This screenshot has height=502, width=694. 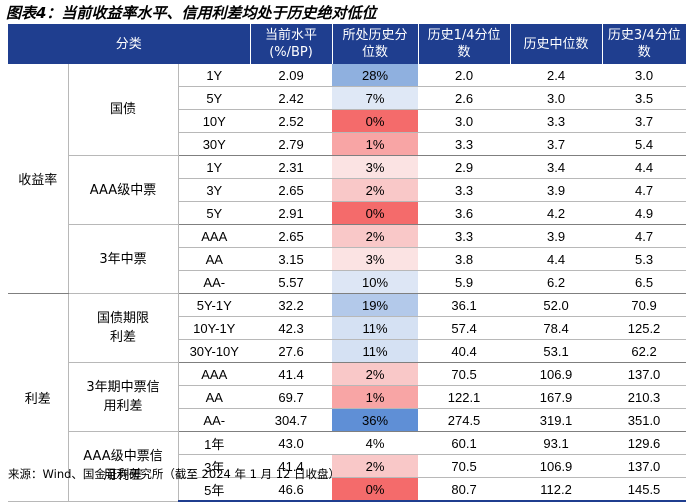 What do you see at coordinates (291, 144) in the screenshot?
I see `current-level-cell: 2.79` at bounding box center [291, 144].